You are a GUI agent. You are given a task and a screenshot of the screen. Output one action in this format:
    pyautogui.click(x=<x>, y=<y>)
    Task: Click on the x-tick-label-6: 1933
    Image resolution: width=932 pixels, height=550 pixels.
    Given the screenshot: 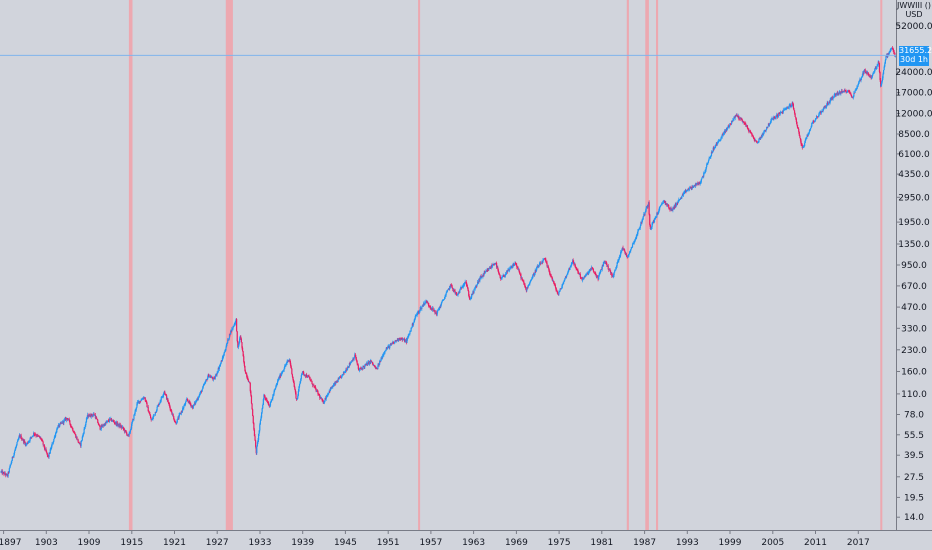 What is the action you would take?
    pyautogui.click(x=260, y=543)
    